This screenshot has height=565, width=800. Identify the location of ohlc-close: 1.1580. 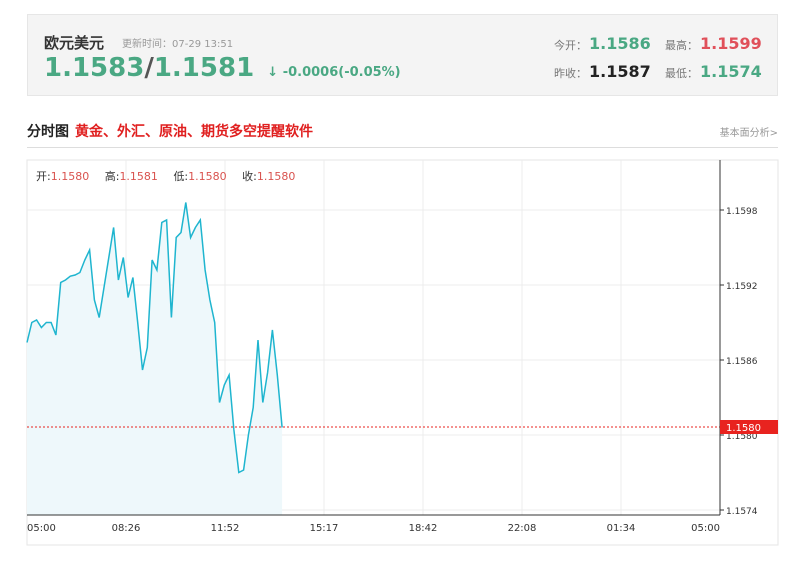
(276, 176).